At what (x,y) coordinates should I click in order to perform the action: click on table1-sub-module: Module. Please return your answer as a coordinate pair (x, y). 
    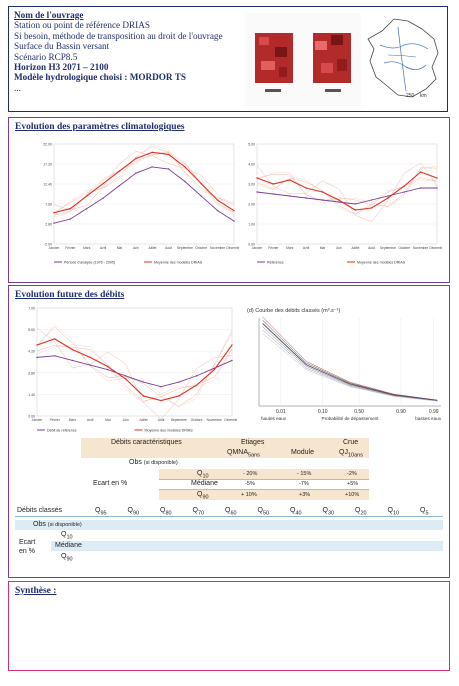
    Looking at the image, I should click on (302, 452).